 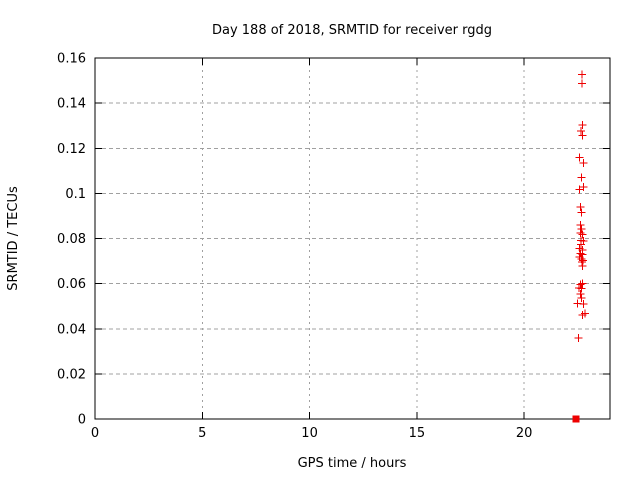 What do you see at coordinates (417, 433) in the screenshot?
I see `x-tick-label: 15` at bounding box center [417, 433].